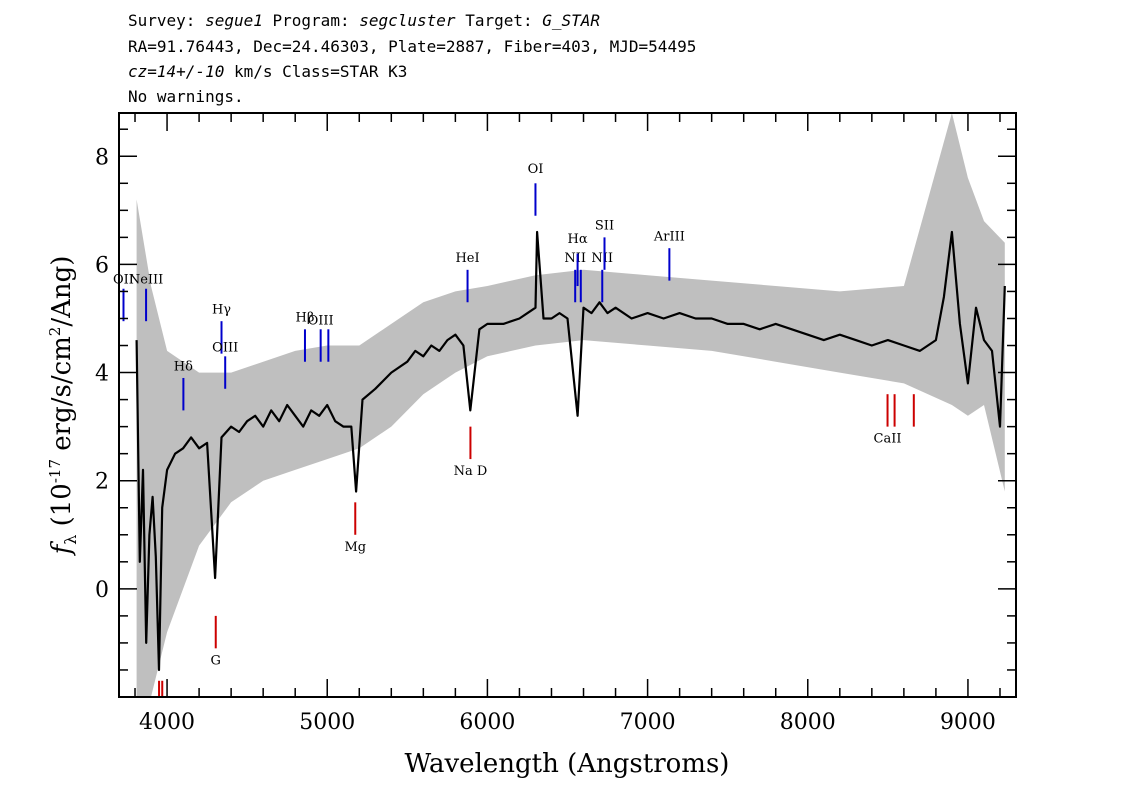 The image size is (1134, 810). What do you see at coordinates (102, 157) in the screenshot?
I see `y-tick-label: 8` at bounding box center [102, 157].